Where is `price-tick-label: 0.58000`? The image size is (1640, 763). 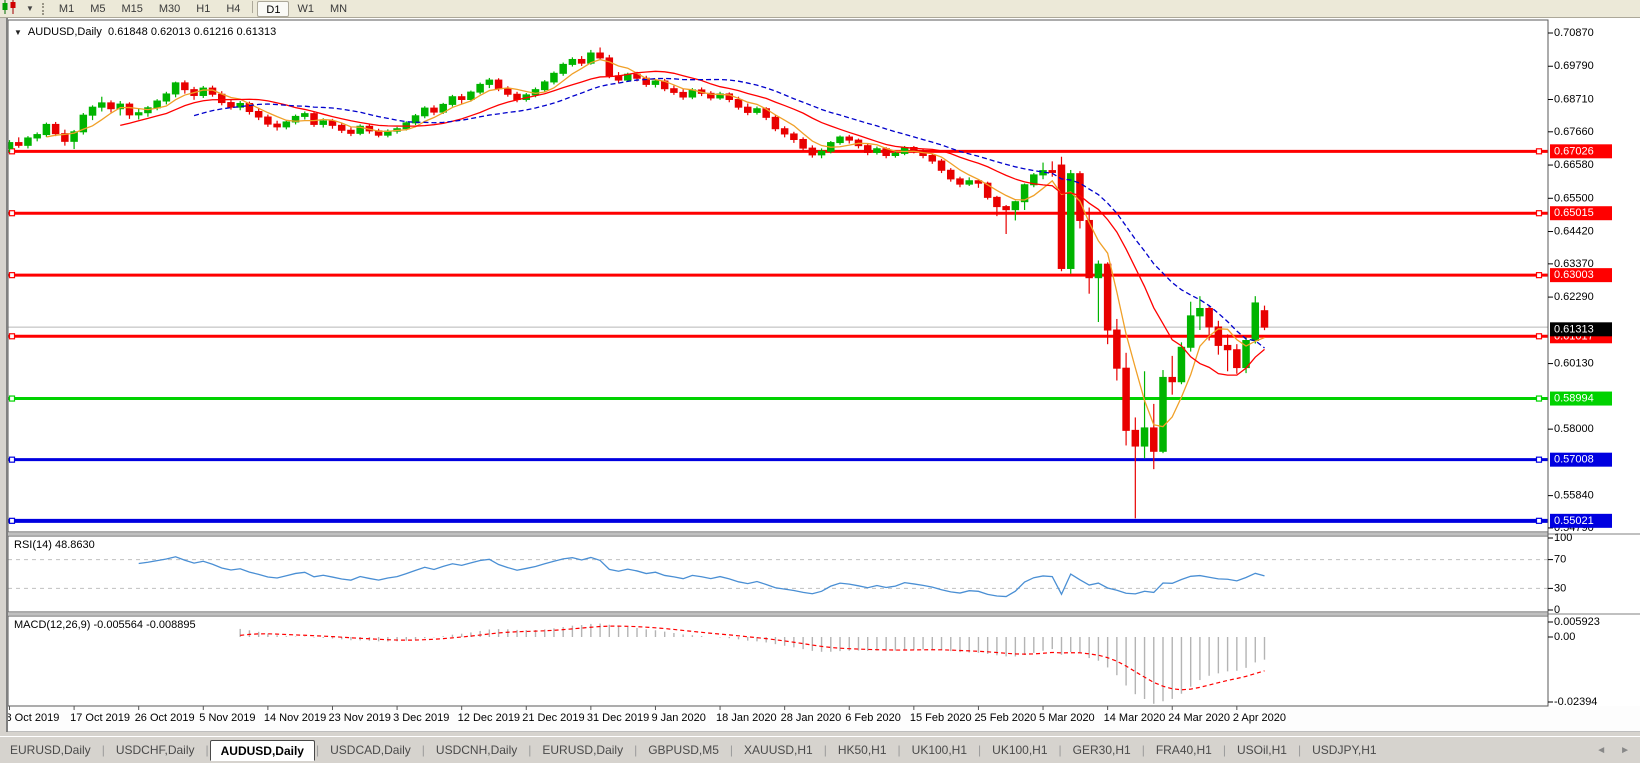 price-tick-label: 0.58000 is located at coordinates (1574, 429).